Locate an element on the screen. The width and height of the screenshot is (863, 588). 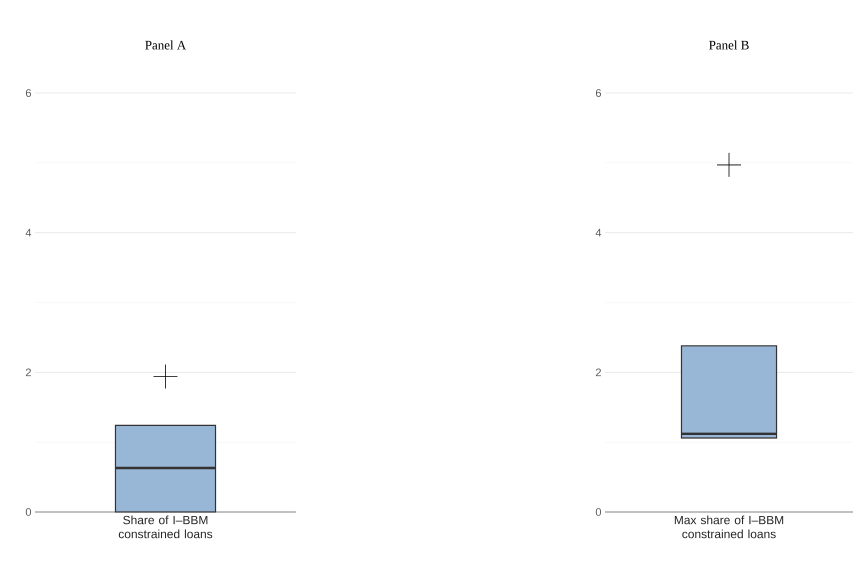
chart-title: Panel A is located at coordinates (165, 45).